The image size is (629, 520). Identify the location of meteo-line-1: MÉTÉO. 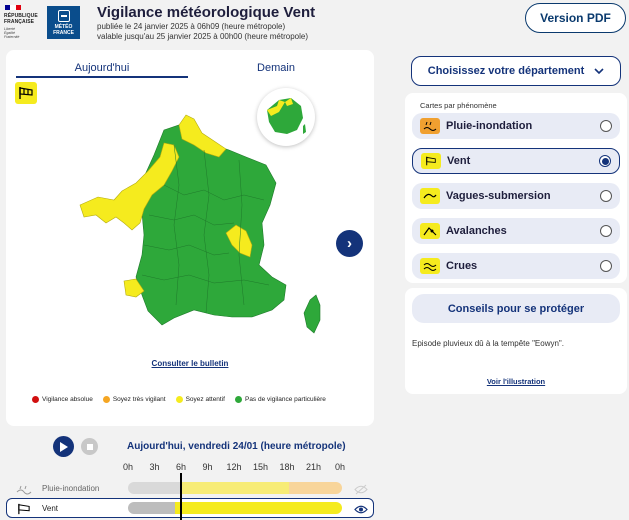
(63, 27).